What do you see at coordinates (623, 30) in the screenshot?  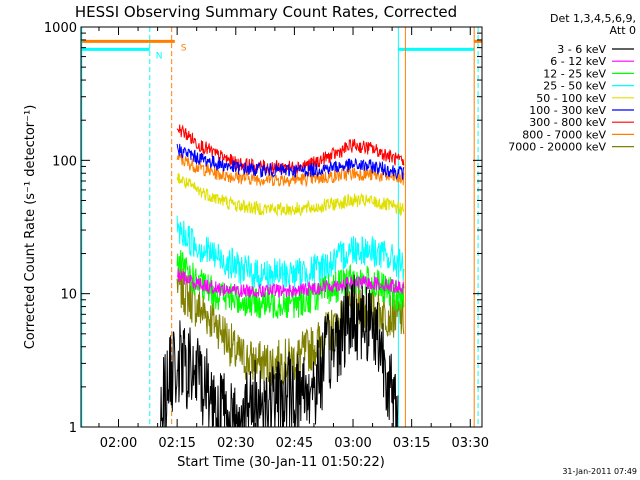 I see `legend-header: Att 0` at bounding box center [623, 30].